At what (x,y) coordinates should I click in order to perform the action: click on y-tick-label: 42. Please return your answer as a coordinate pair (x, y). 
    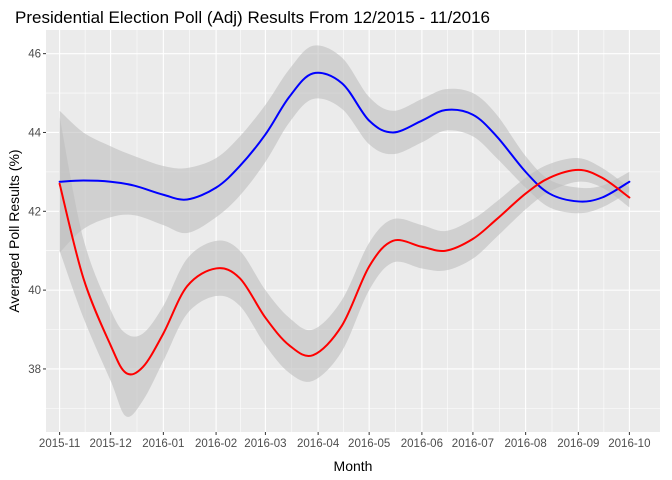
    Looking at the image, I should click on (34, 212).